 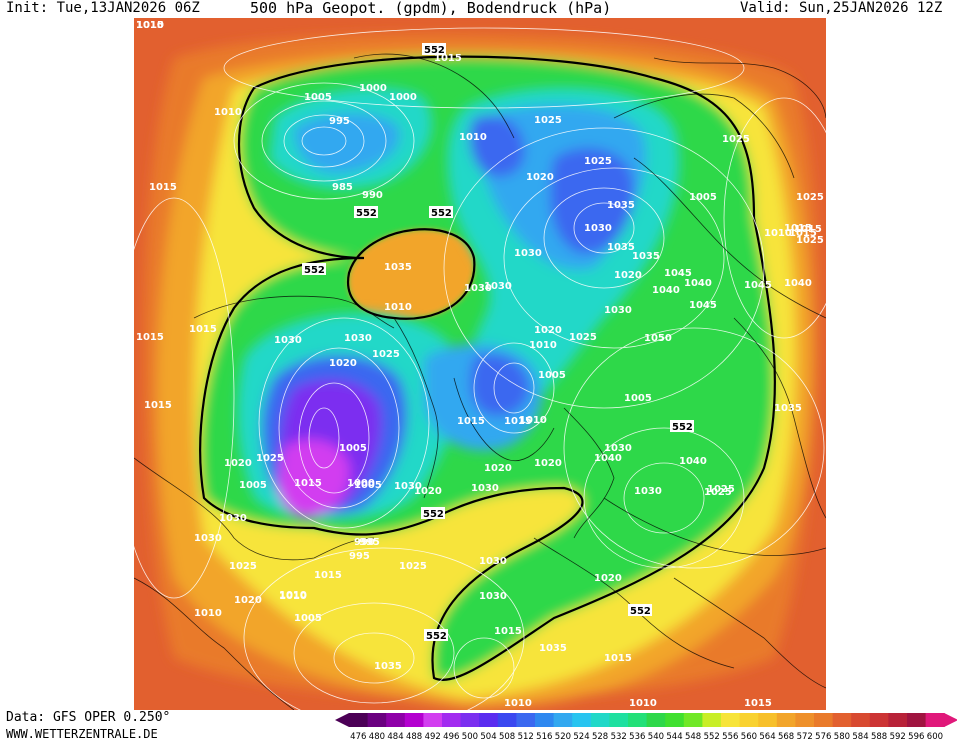 What do you see at coordinates (563, 736) in the screenshot?
I see `scale-tick-label: 520` at bounding box center [563, 736].